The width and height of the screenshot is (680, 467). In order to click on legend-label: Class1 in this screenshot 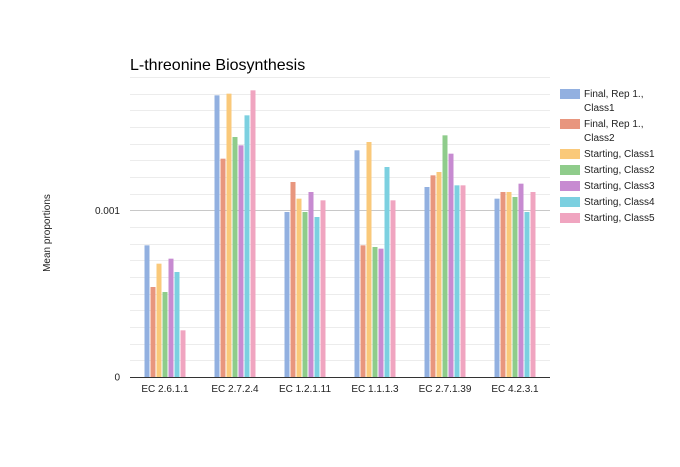, I will do `click(599, 108)`.